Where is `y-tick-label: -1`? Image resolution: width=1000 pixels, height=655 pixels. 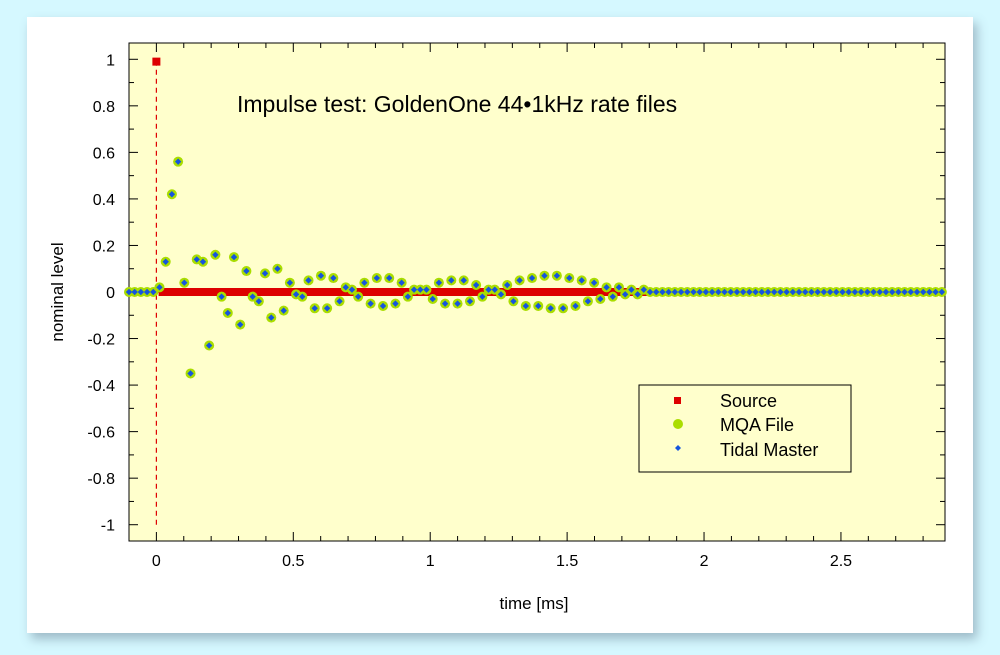 y-tick-label: -1 is located at coordinates (108, 526).